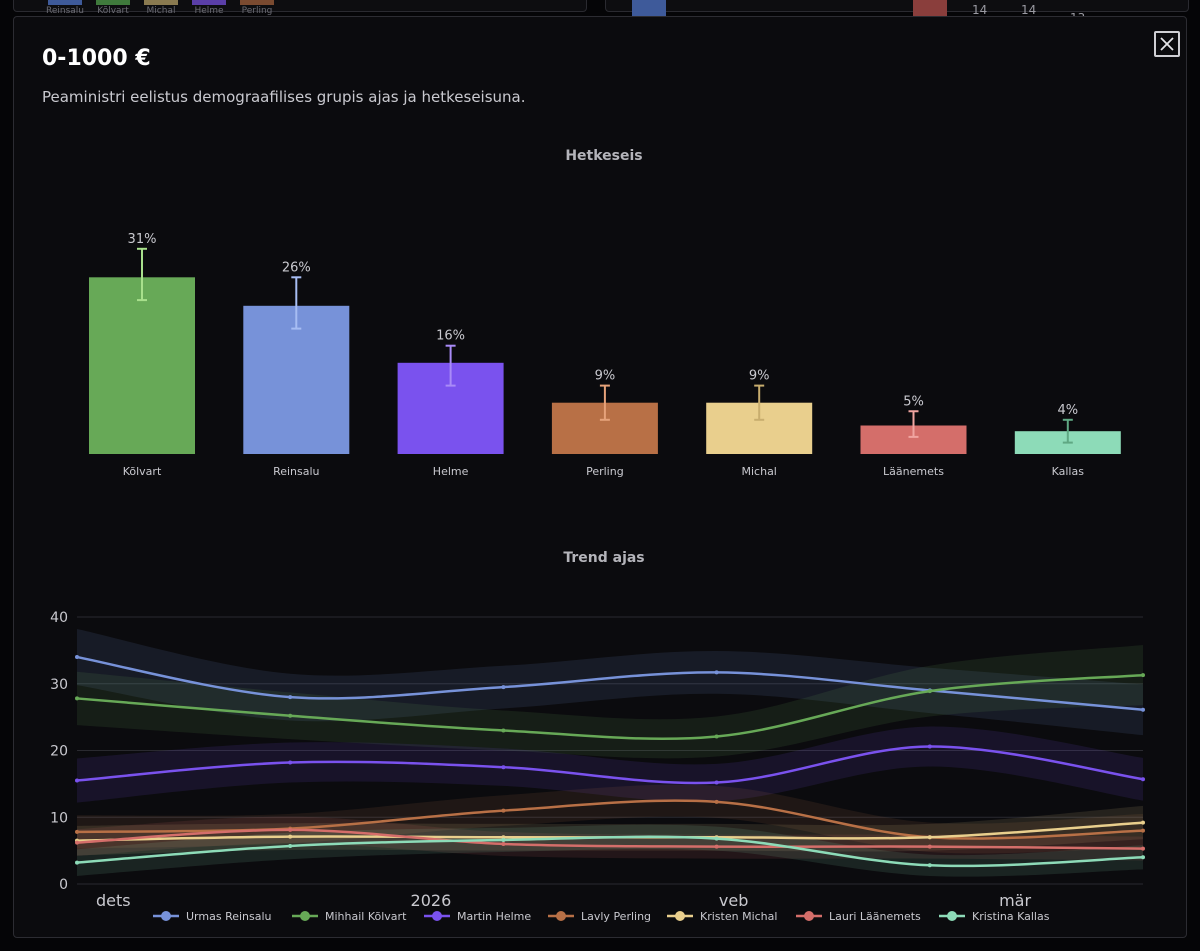 The width and height of the screenshot is (1200, 951). What do you see at coordinates (1067, 410) in the screenshot?
I see `bar-value-label: 4%` at bounding box center [1067, 410].